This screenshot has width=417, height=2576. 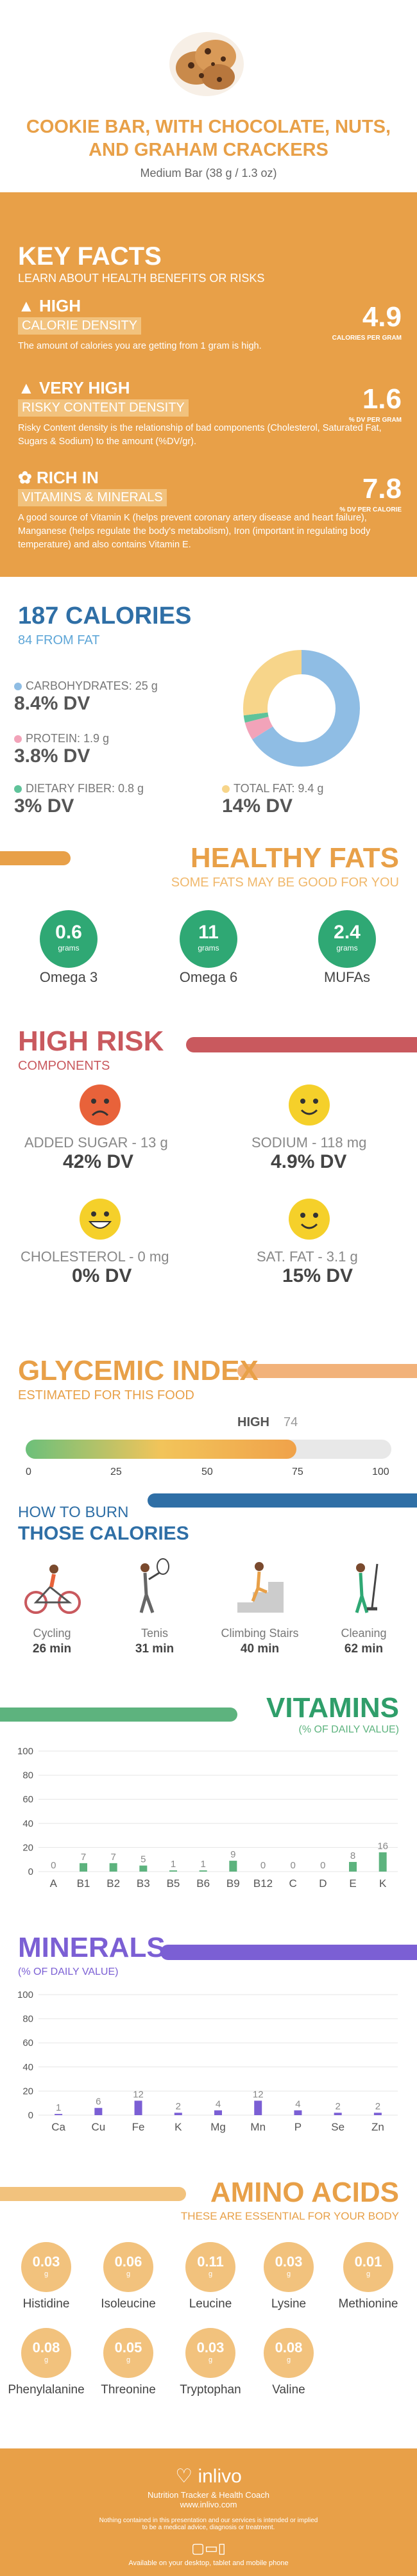 What do you see at coordinates (62, 749) in the screenshot?
I see `nutrient-protein: PROTEIN: 1.9 g 3.8% DV` at bounding box center [62, 749].